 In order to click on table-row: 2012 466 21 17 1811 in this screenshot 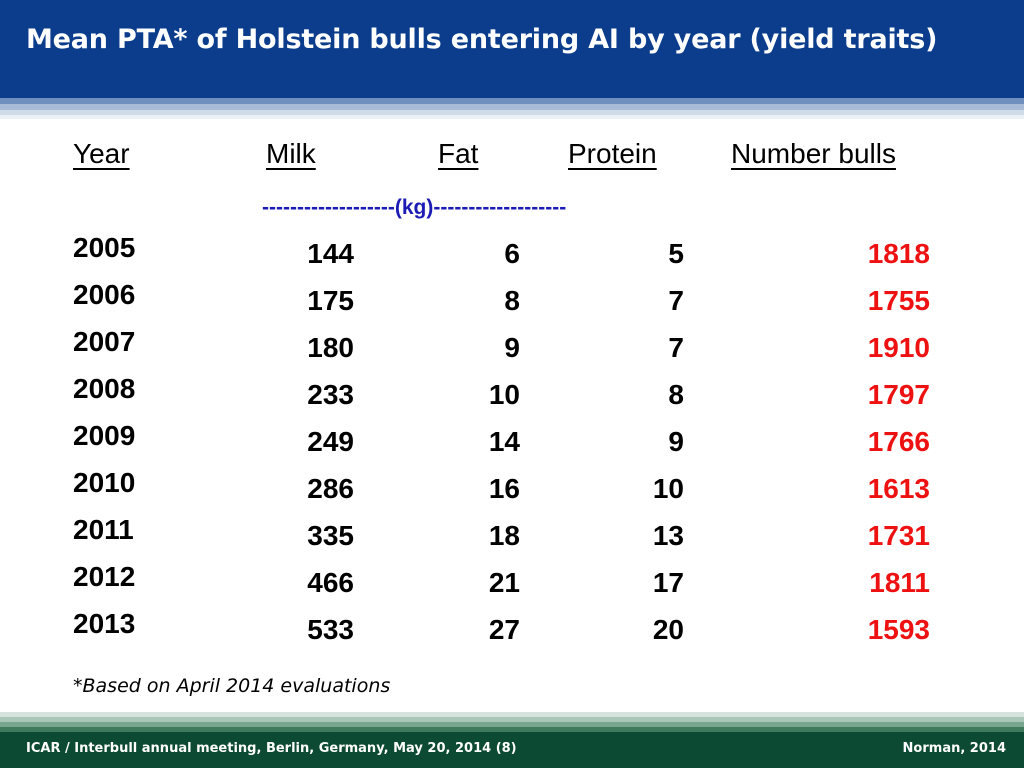, I will do `click(512, 584)`.